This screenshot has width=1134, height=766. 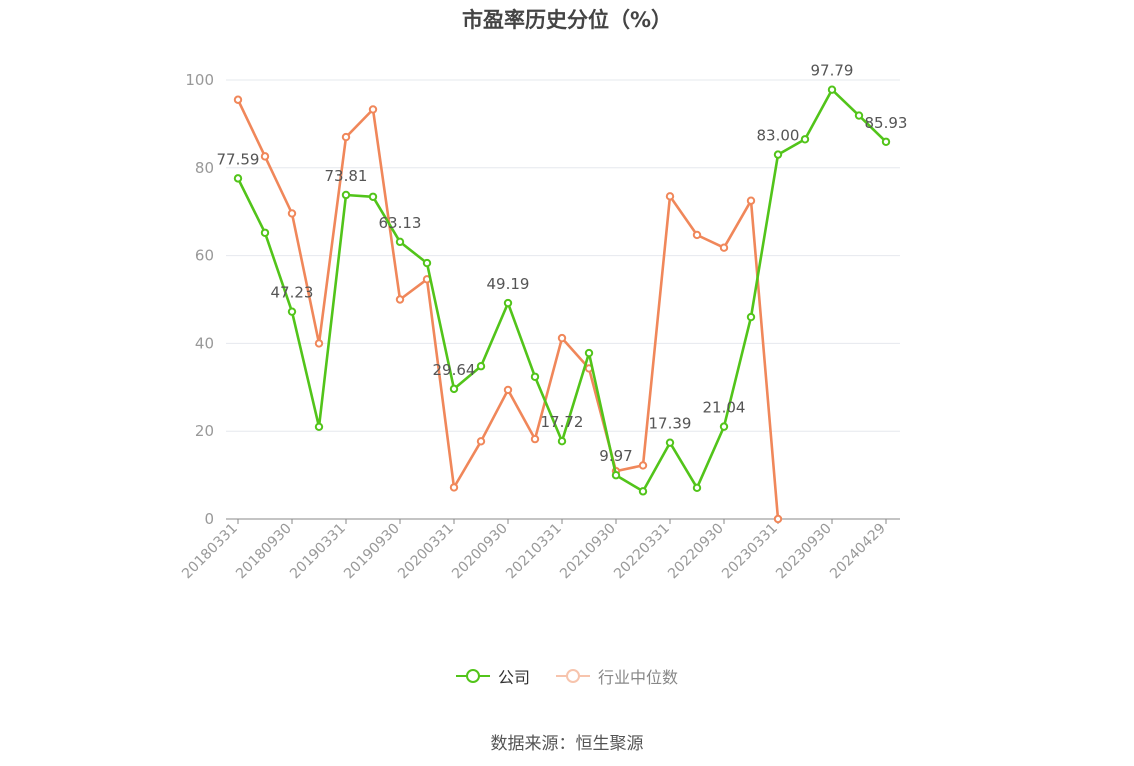 What do you see at coordinates (804, 552) in the screenshot?
I see `x-tick-label: 20230930` at bounding box center [804, 552].